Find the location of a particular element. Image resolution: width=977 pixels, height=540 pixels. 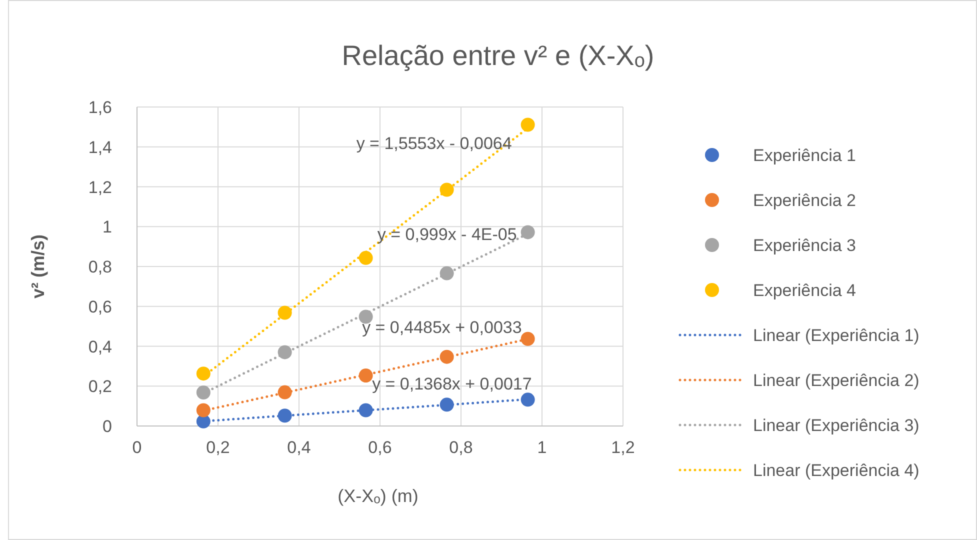

legend-label: Experiência 4 is located at coordinates (804, 290).